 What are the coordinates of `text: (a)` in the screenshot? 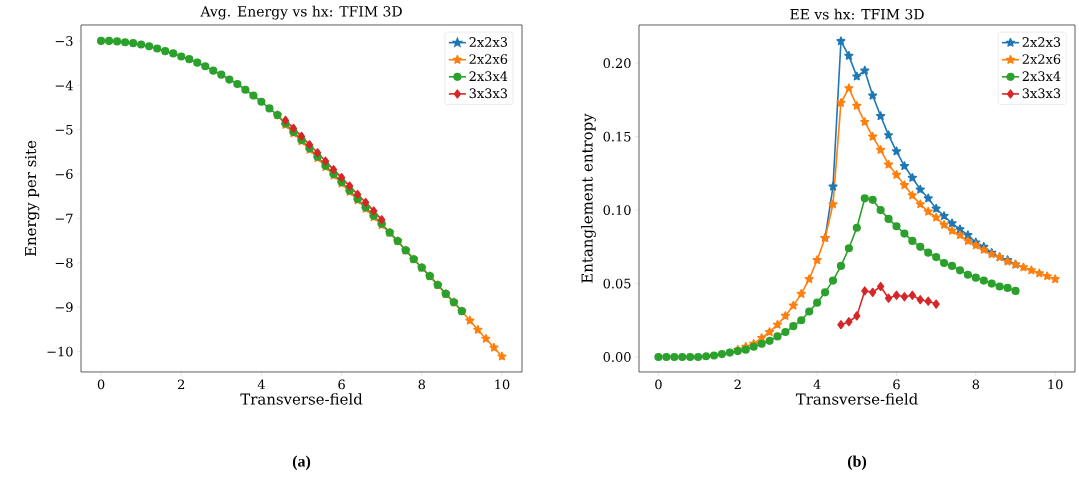 It's located at (301, 462).